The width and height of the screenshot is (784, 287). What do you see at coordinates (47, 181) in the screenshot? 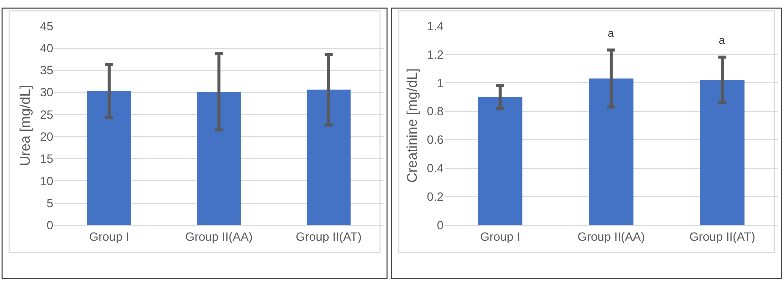
I see `y-tick-label: 10` at bounding box center [47, 181].